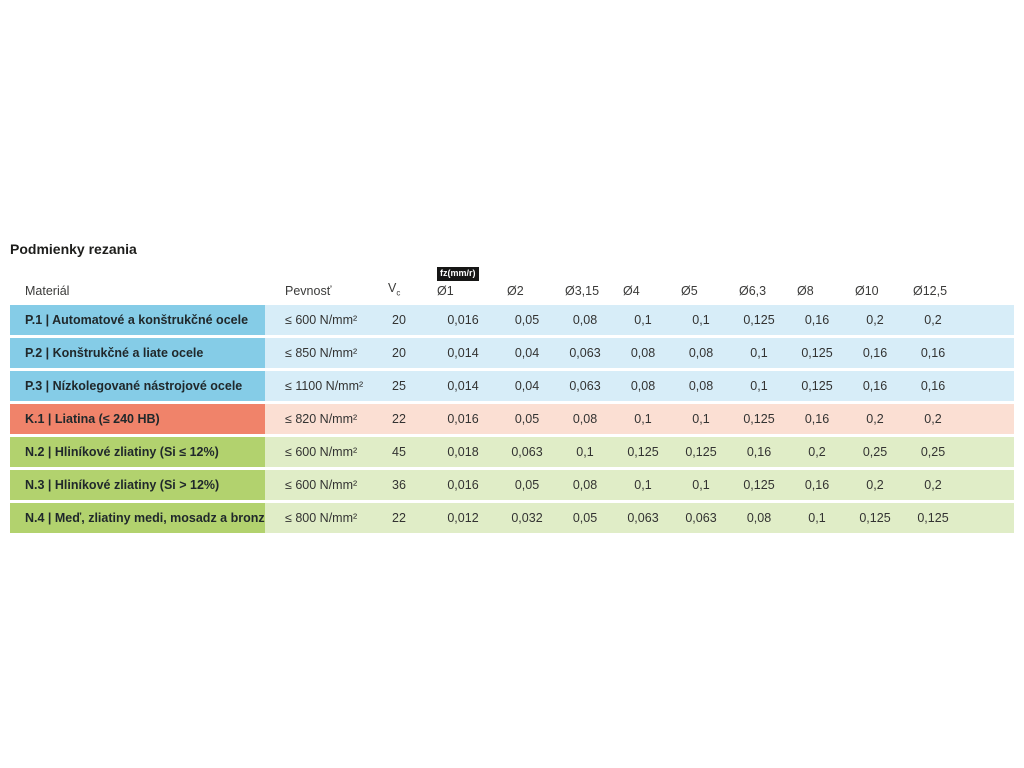 The image size is (1024, 768). Describe the element at coordinates (137, 353) in the screenshot. I see `material-cell: P.2 | Konštrukčné a liate ocele` at that location.